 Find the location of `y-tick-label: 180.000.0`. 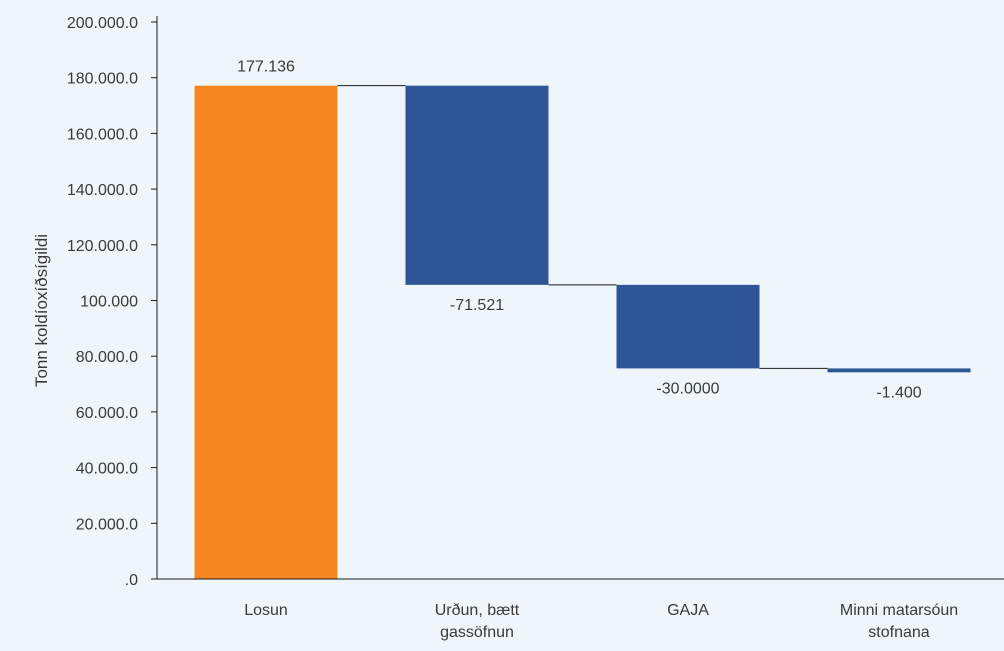

y-tick-label: 180.000.0 is located at coordinates (102, 79).